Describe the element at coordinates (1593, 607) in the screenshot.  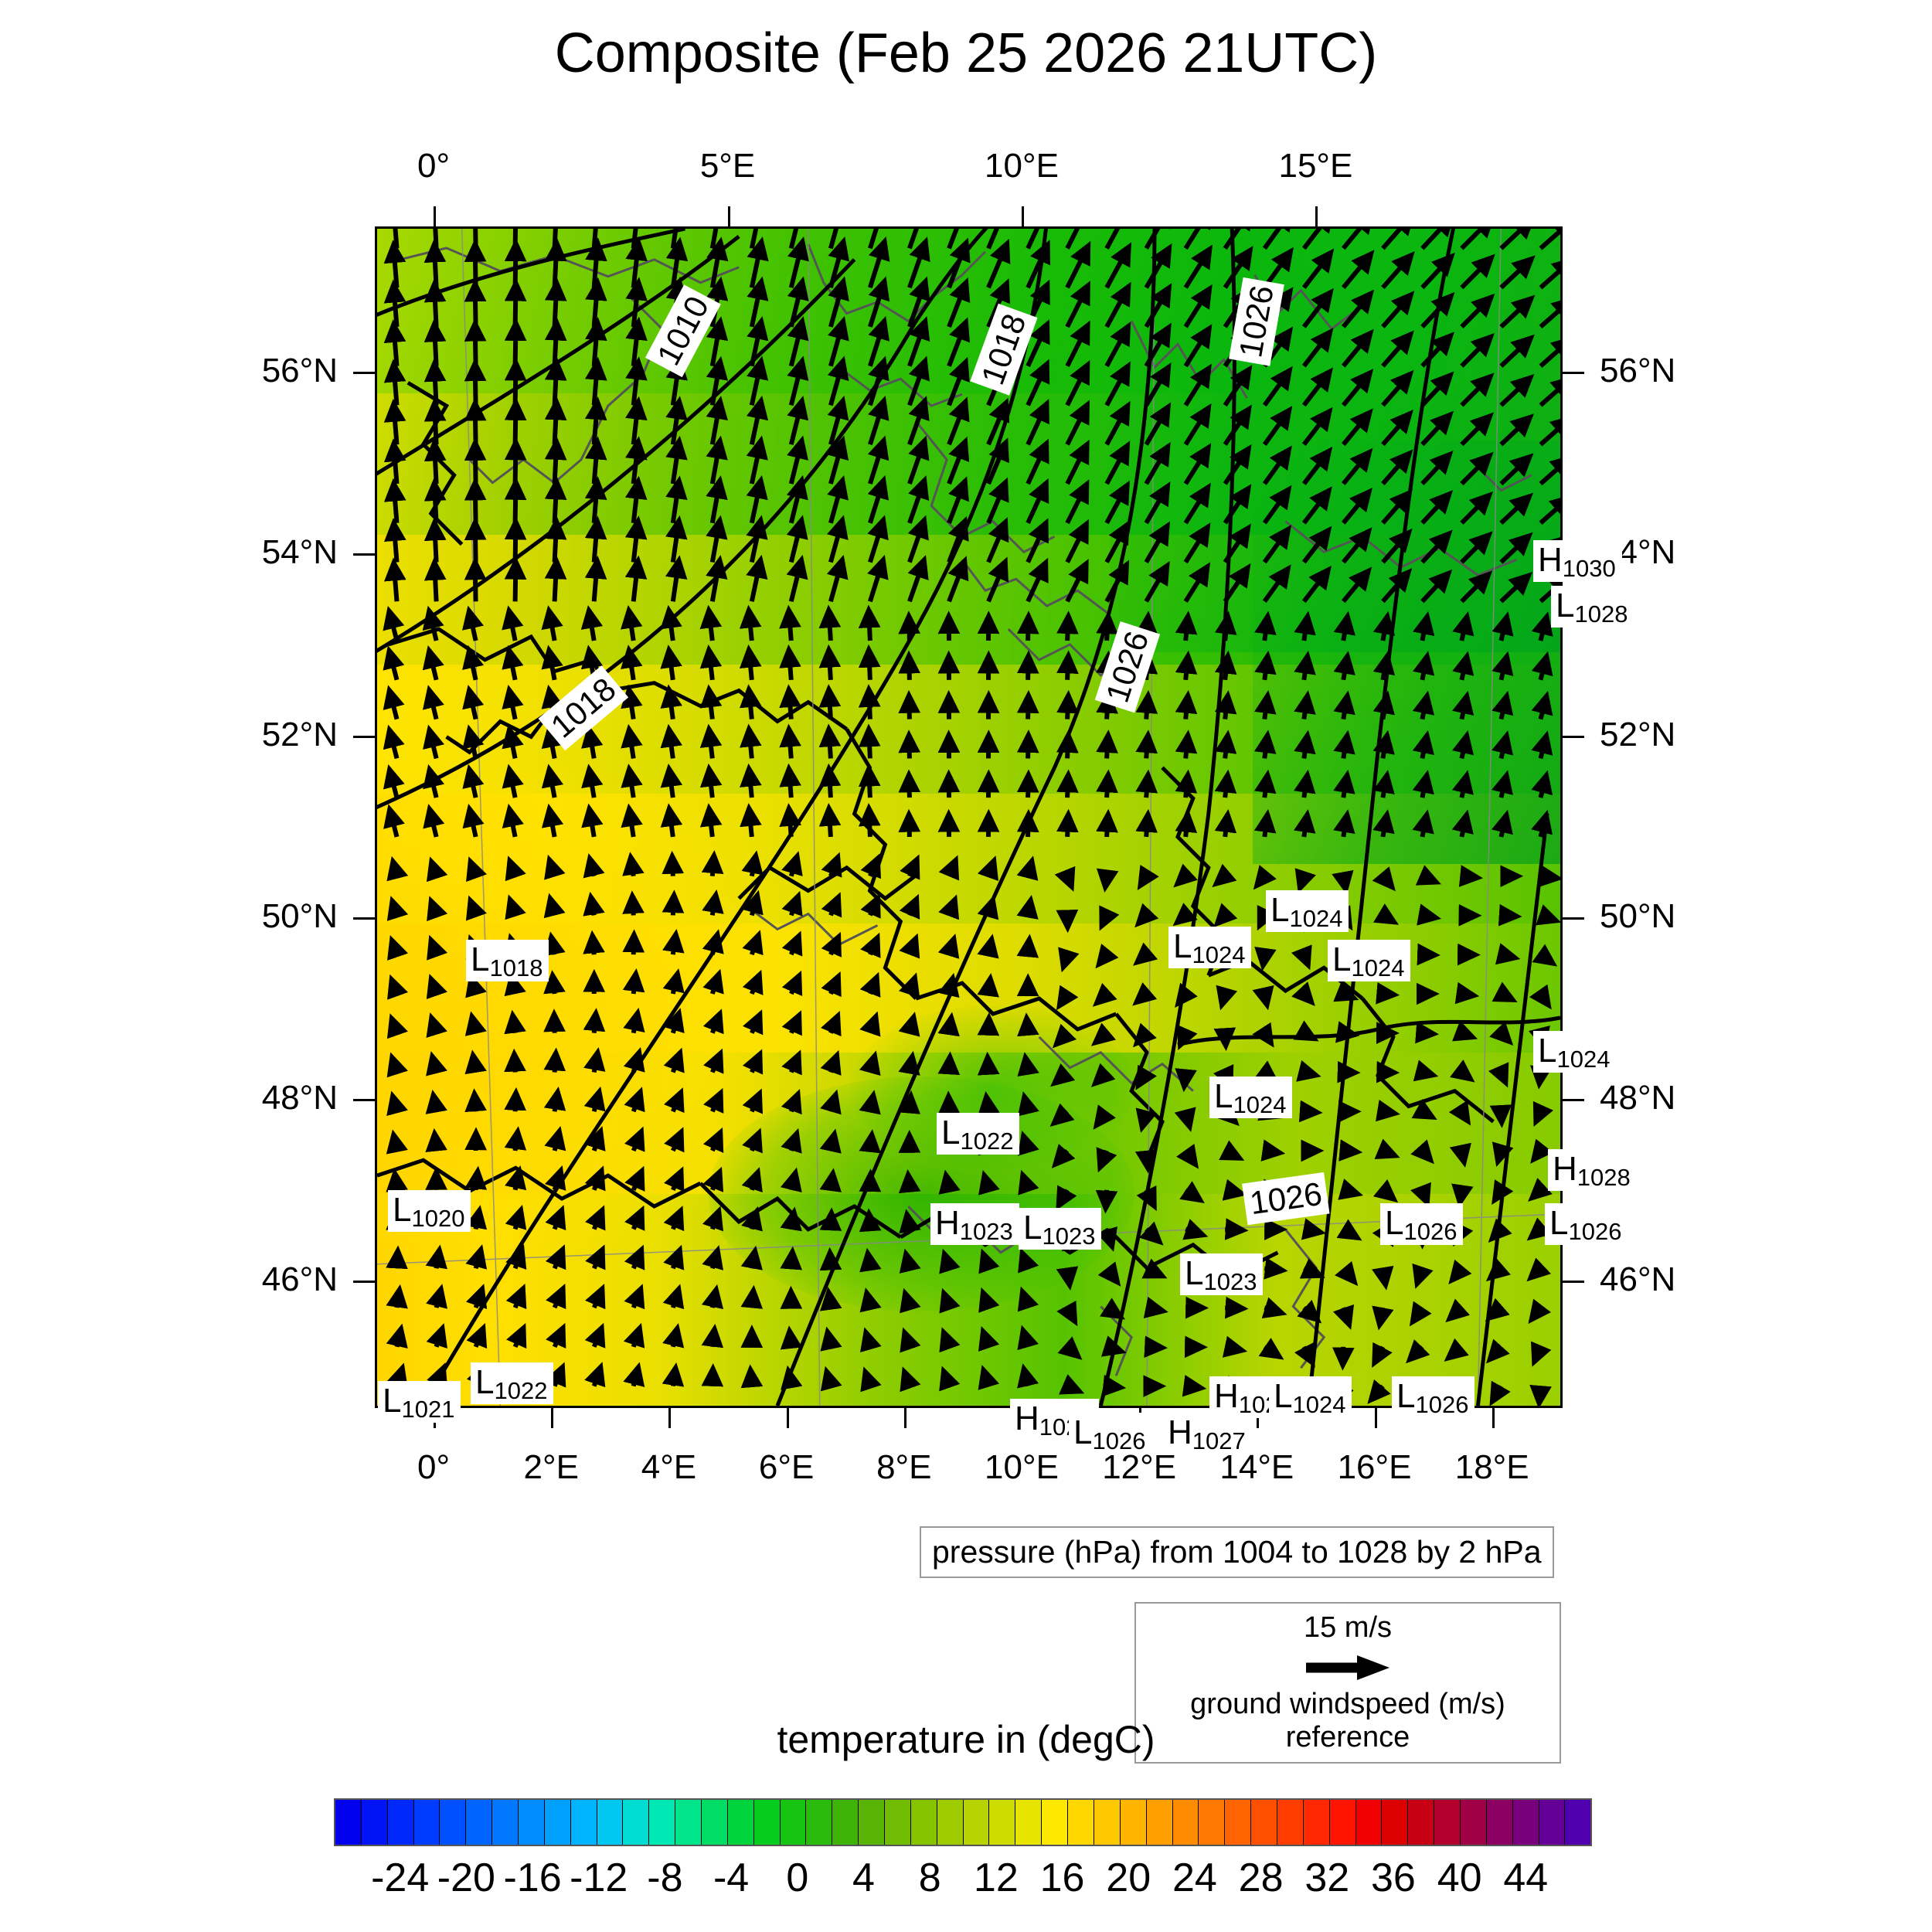
I see `pressure-center-l-label: L1028` at that location.